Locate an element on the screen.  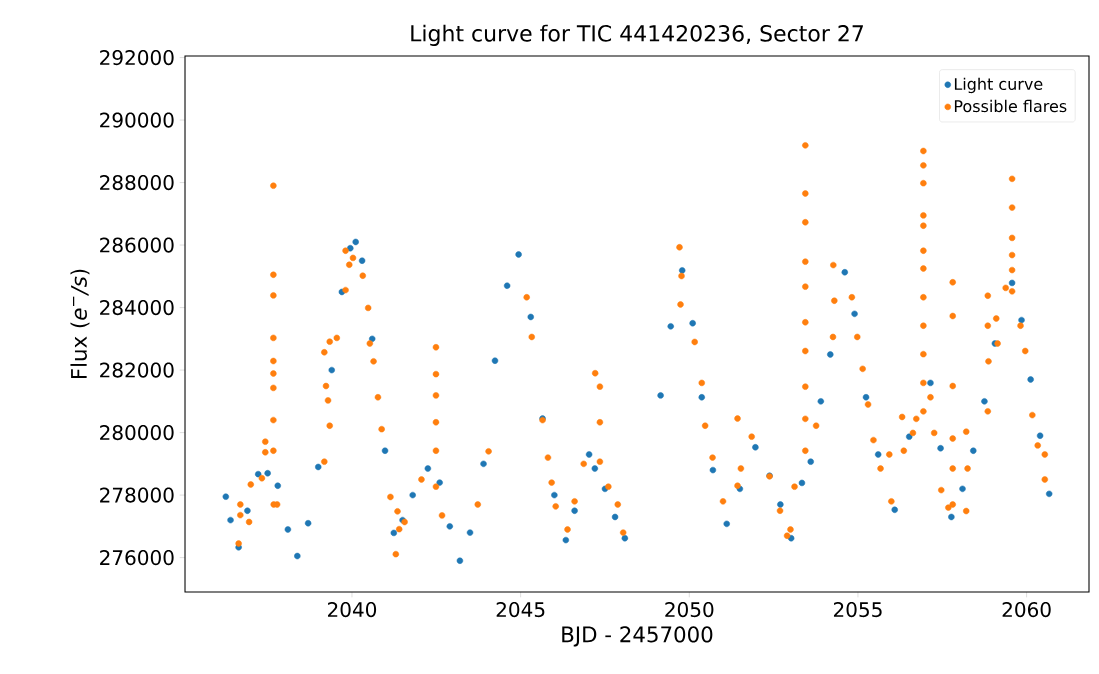
legend-label: Possible flares is located at coordinates (1010, 106).